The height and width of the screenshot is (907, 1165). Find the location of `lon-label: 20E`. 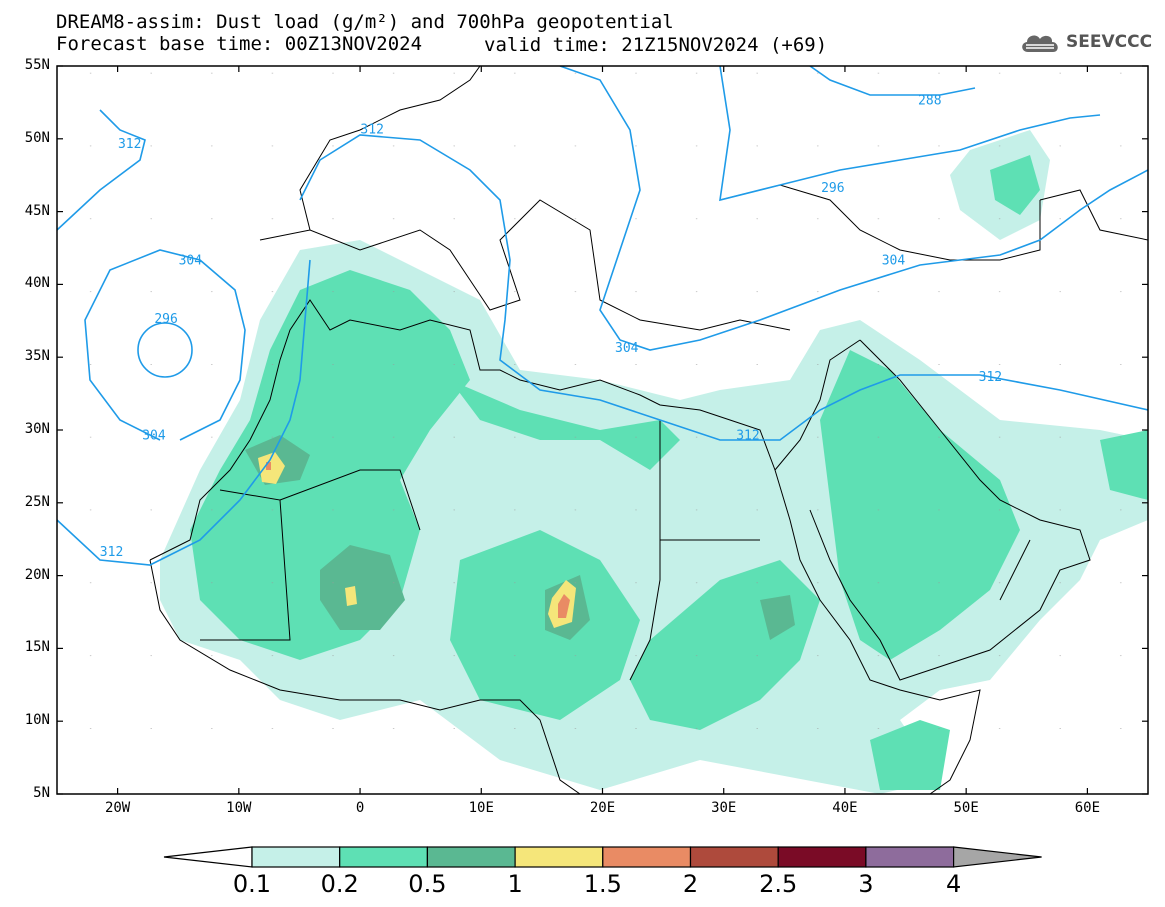

lon-label: 20E is located at coordinates (602, 808).